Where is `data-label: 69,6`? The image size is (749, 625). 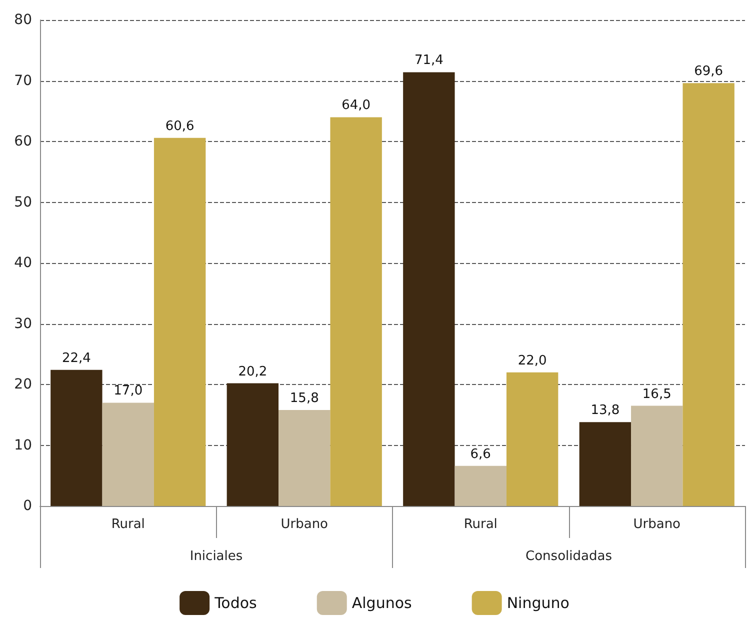
data-label: 69,6 is located at coordinates (709, 72).